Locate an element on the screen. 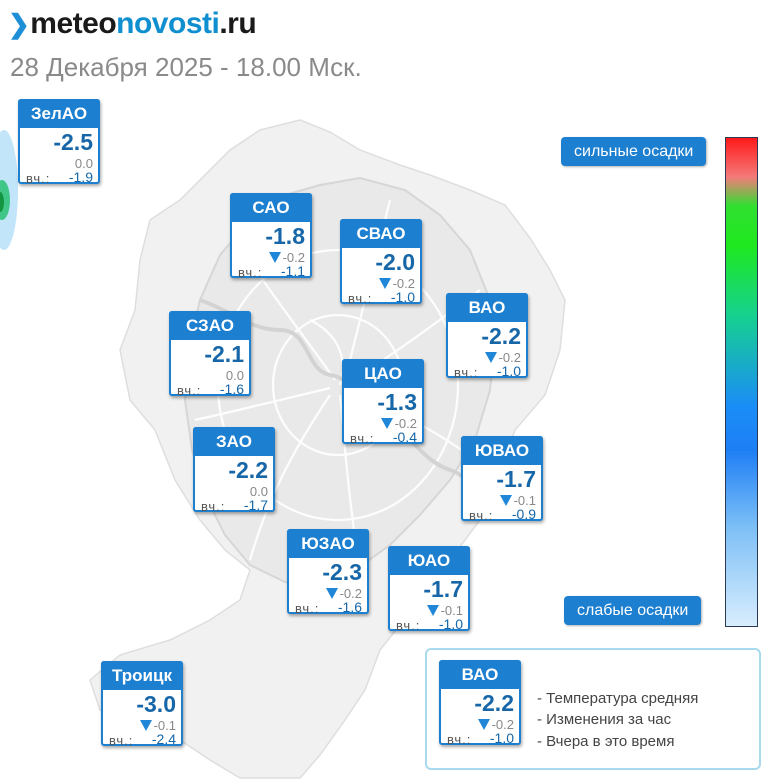  district-card-cao: ЦАО -1.3 -0.2 вч.: -0.4 is located at coordinates (383, 402).